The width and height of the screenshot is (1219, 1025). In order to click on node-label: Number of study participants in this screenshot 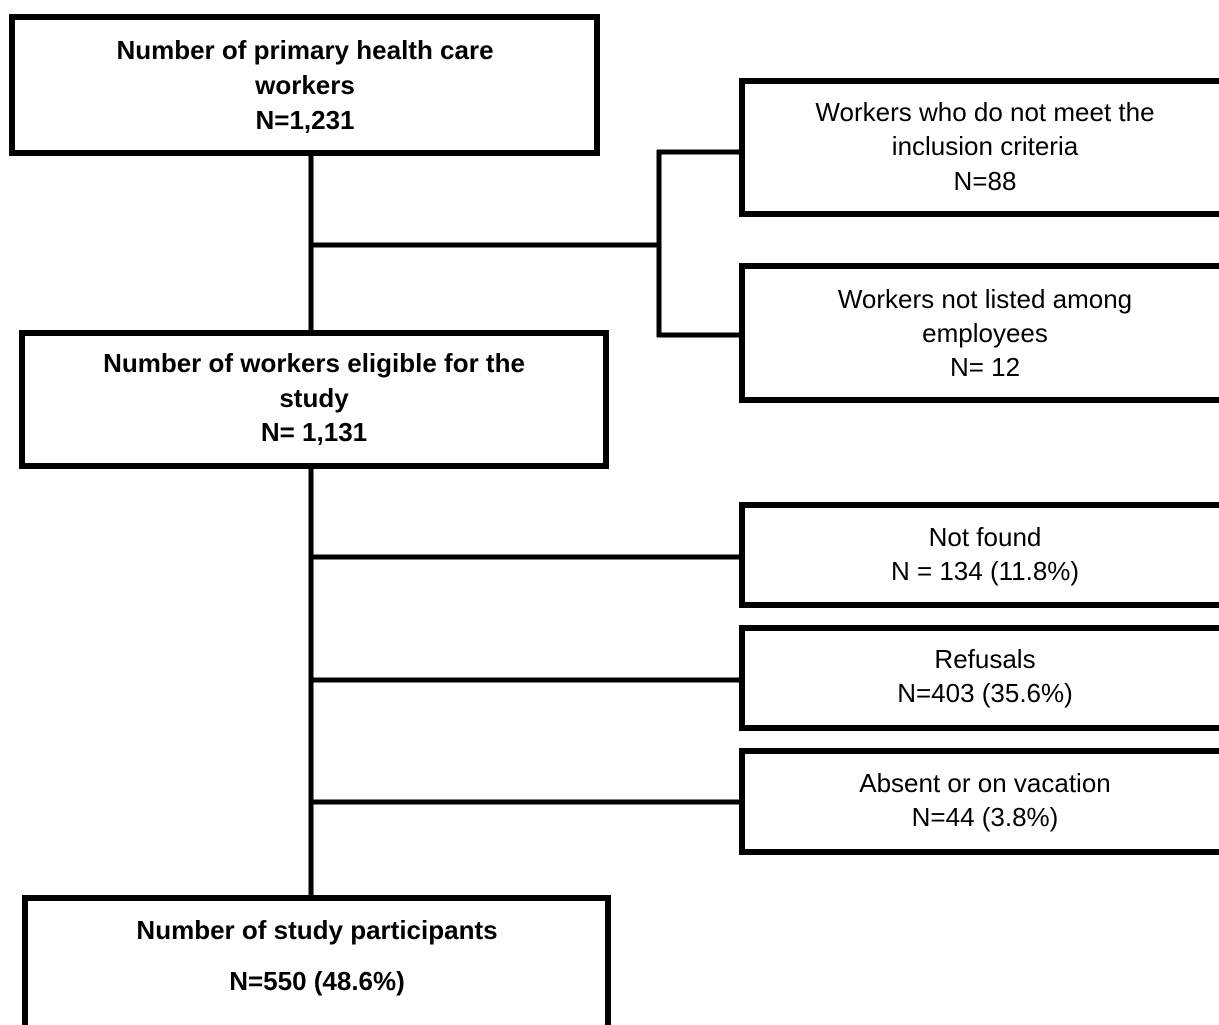, I will do `click(316, 930)`.